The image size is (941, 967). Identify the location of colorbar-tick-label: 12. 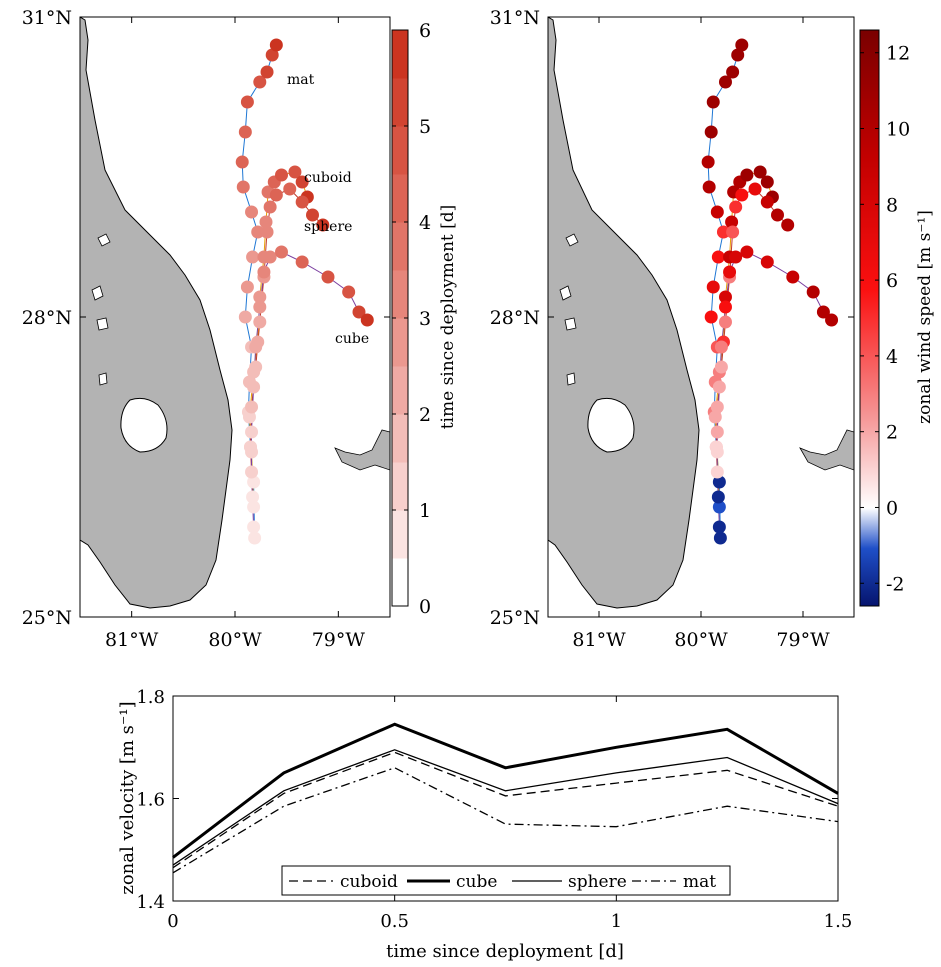
(898, 54).